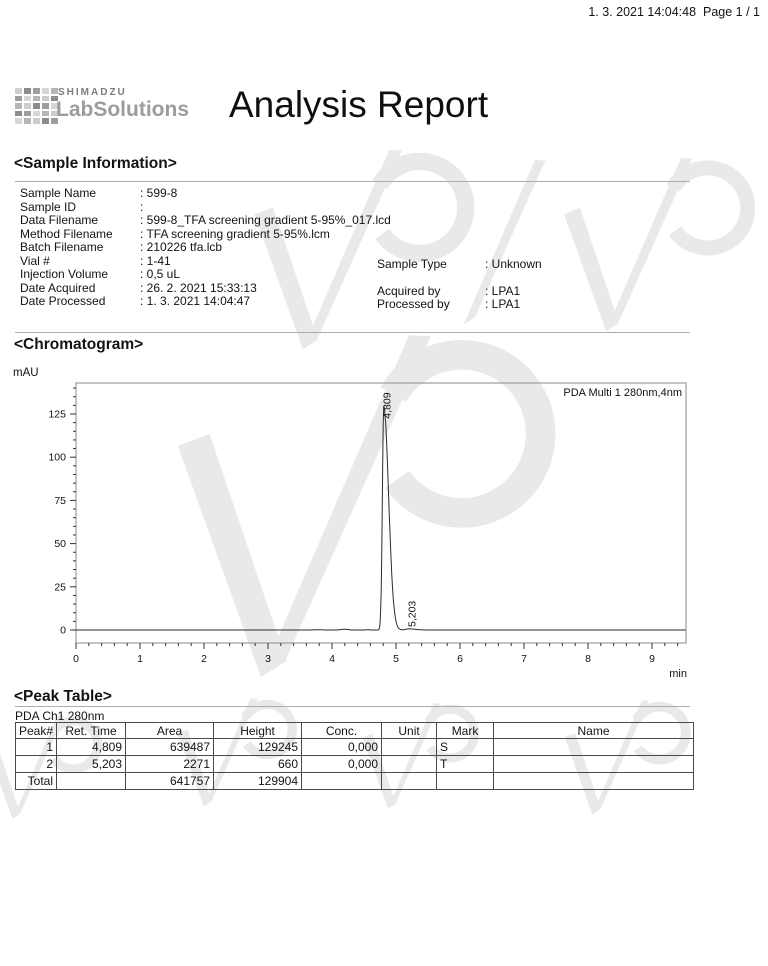 The height and width of the screenshot is (966, 768). I want to click on table-cell: 129245, so click(258, 747).